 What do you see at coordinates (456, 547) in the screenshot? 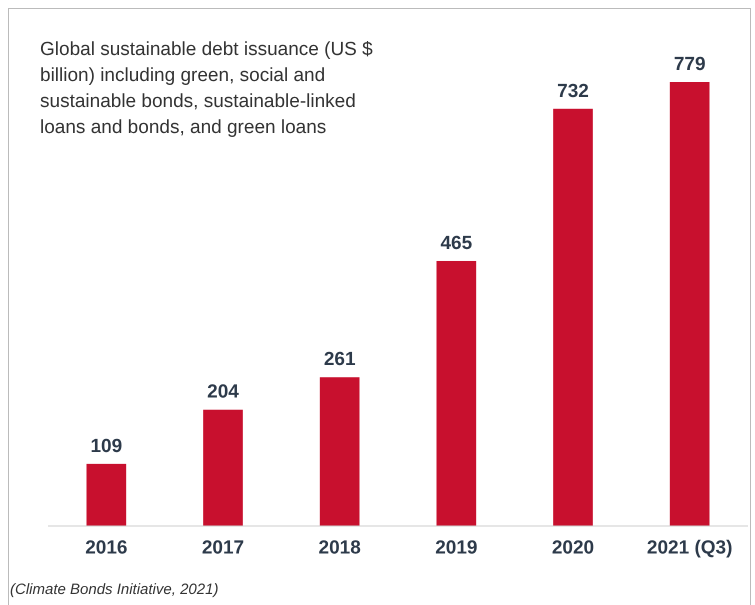
I see `x-tick-label: 2019` at bounding box center [456, 547].